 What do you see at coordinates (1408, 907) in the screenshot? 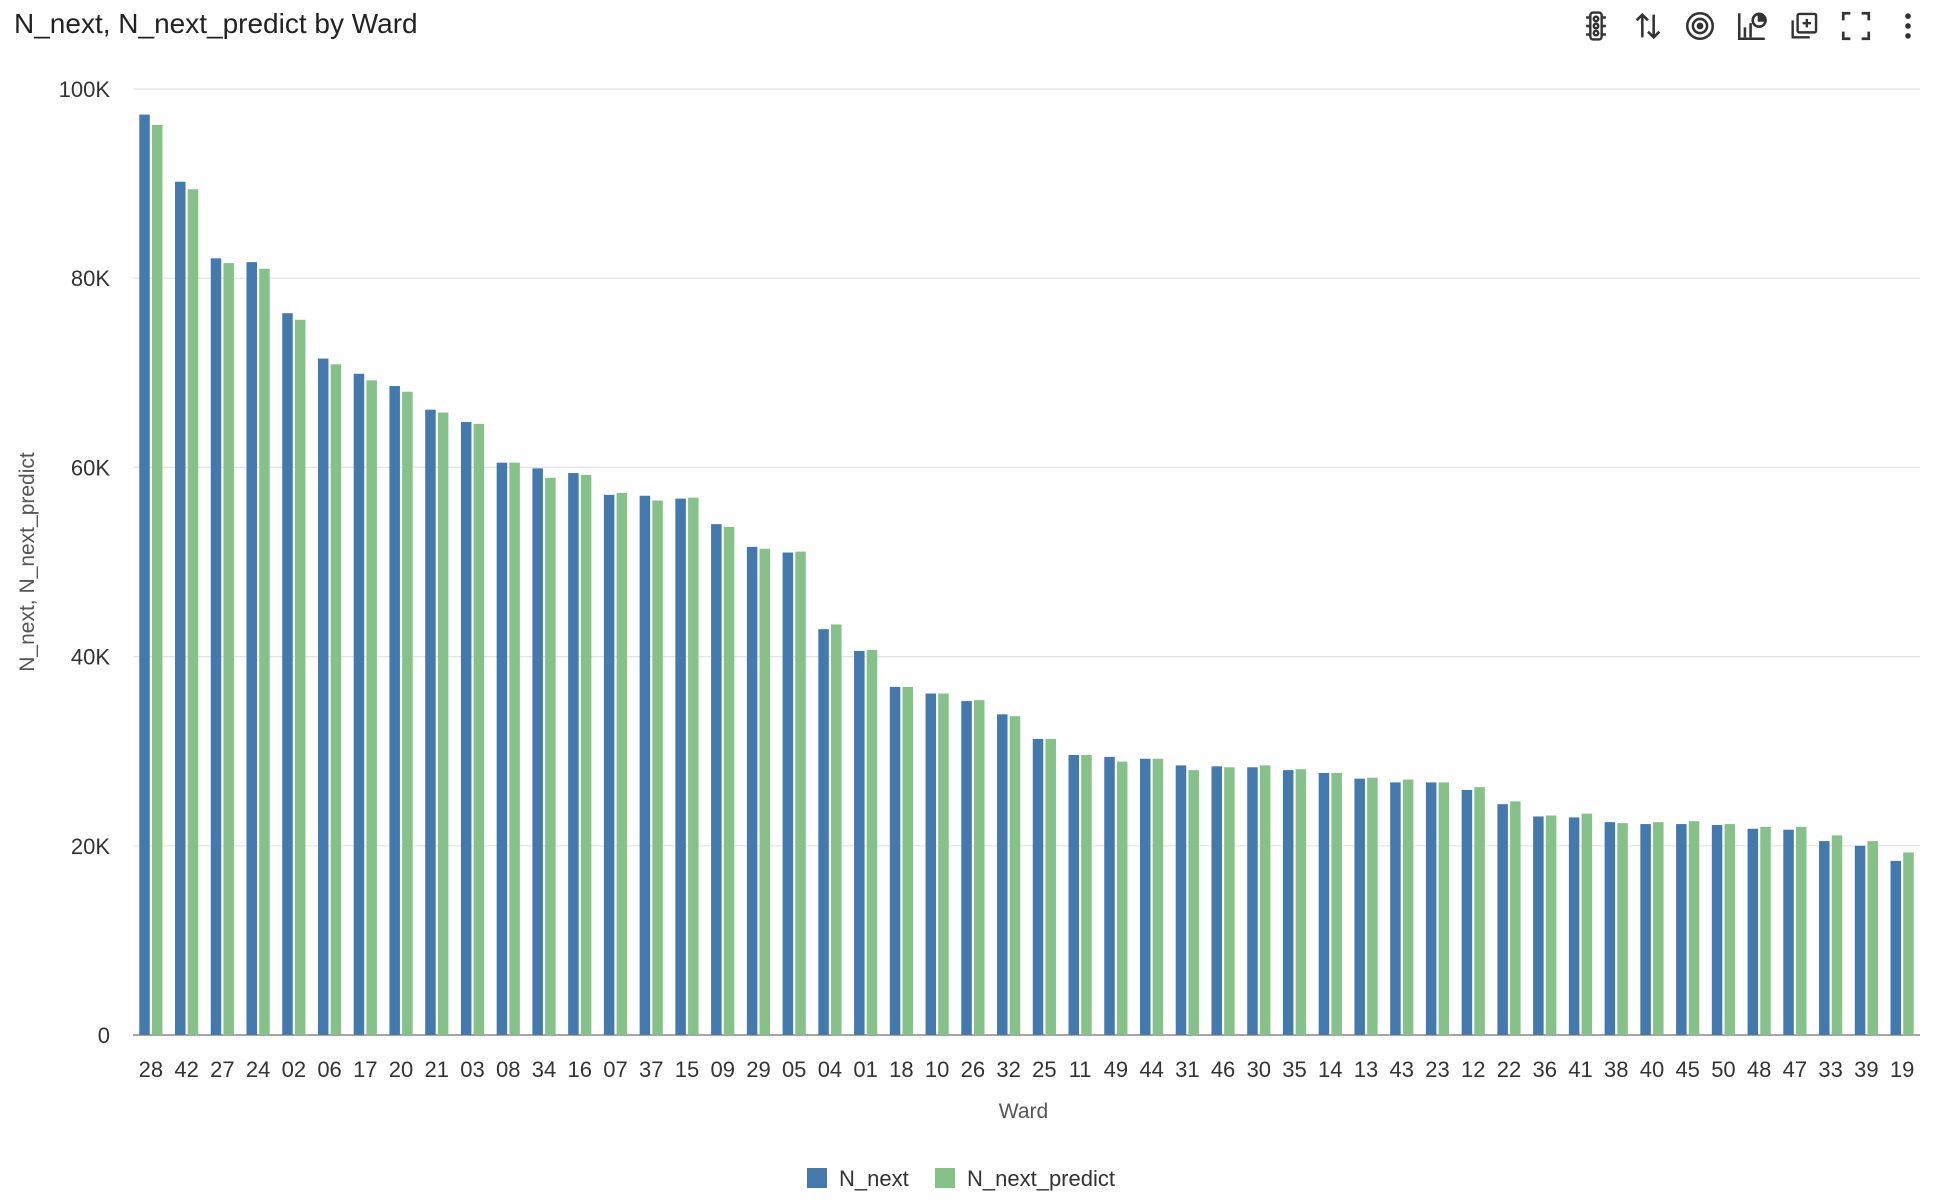
I see `bar-n-next-predict: 43: 27000` at bounding box center [1408, 907].